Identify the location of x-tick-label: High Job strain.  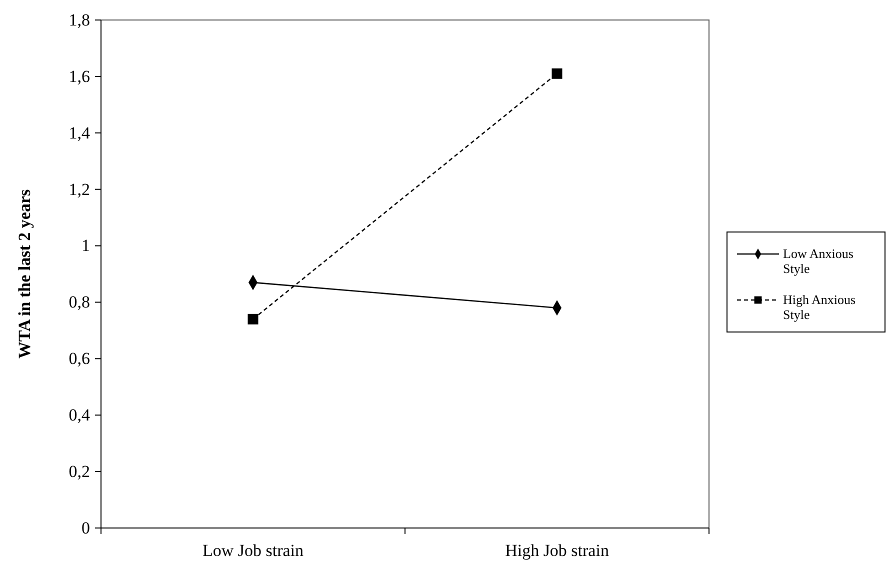
(557, 550).